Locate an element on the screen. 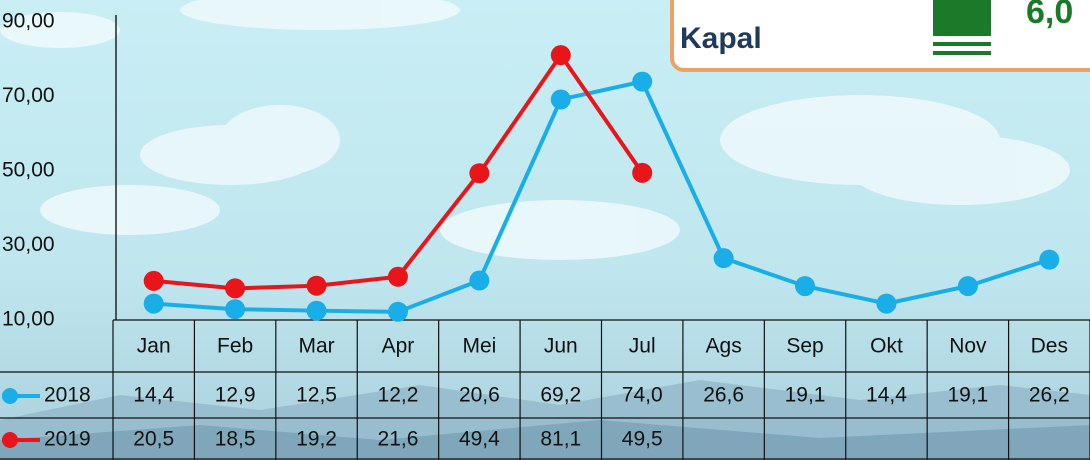 This screenshot has width=1090, height=460. data-label: 81,1 is located at coordinates (560, 439).